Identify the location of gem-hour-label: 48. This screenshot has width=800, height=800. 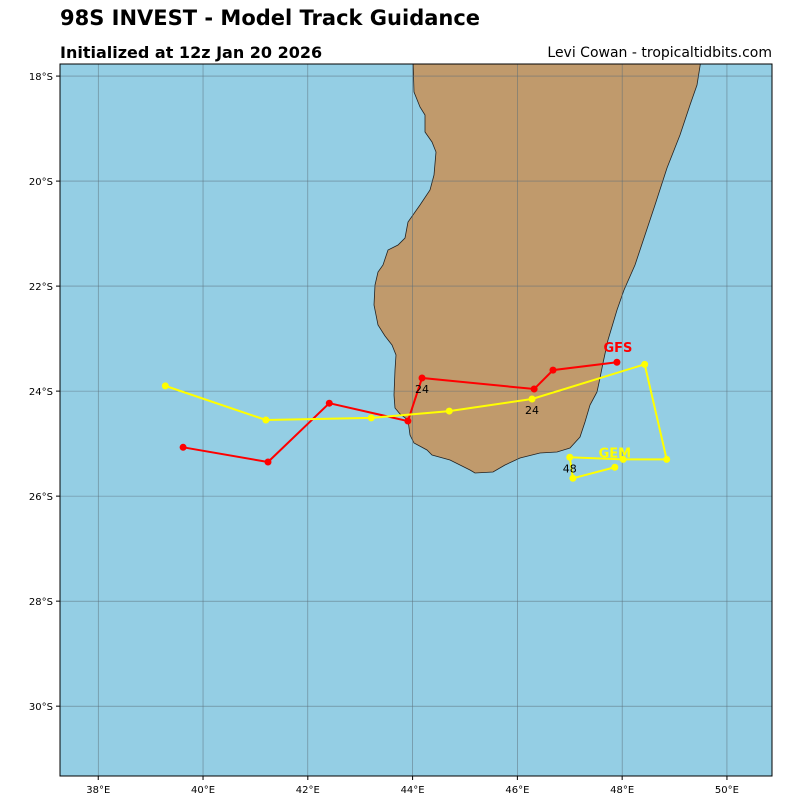
(570, 468).